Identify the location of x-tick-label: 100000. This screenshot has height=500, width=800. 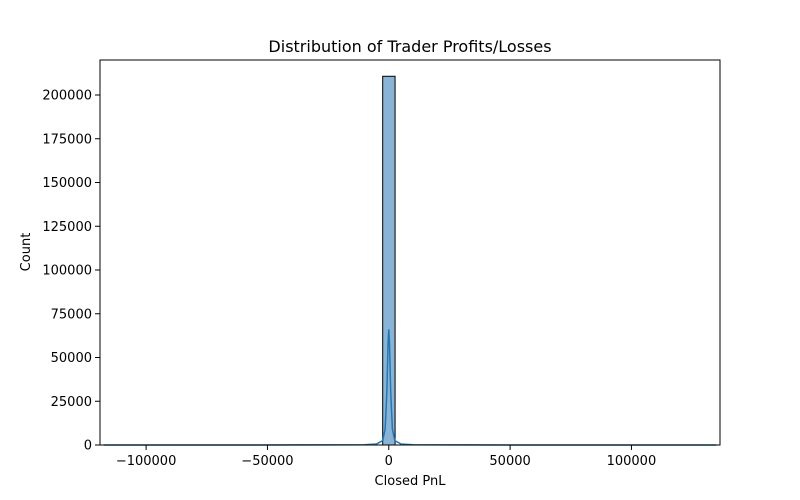
(632, 461).